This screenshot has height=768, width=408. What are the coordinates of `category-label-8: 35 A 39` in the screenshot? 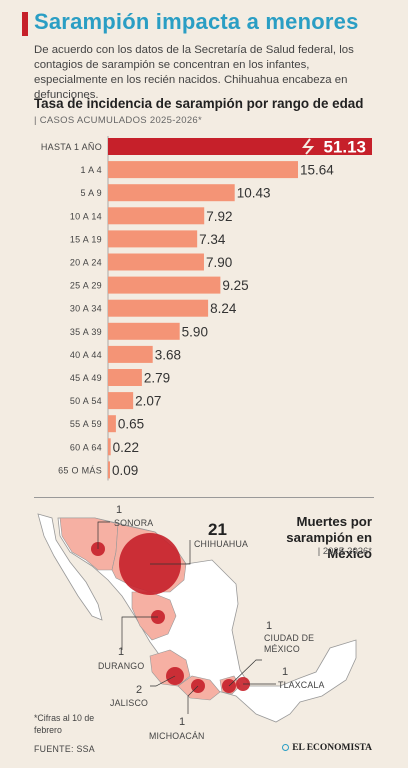 It's located at (86, 332).